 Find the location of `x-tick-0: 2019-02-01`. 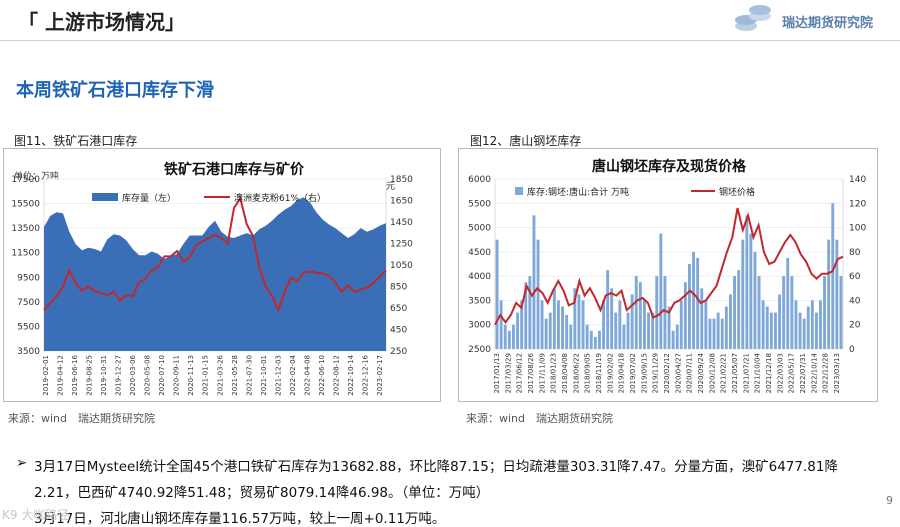

x-tick-0: 2019-02-01 is located at coordinates (46, 375).